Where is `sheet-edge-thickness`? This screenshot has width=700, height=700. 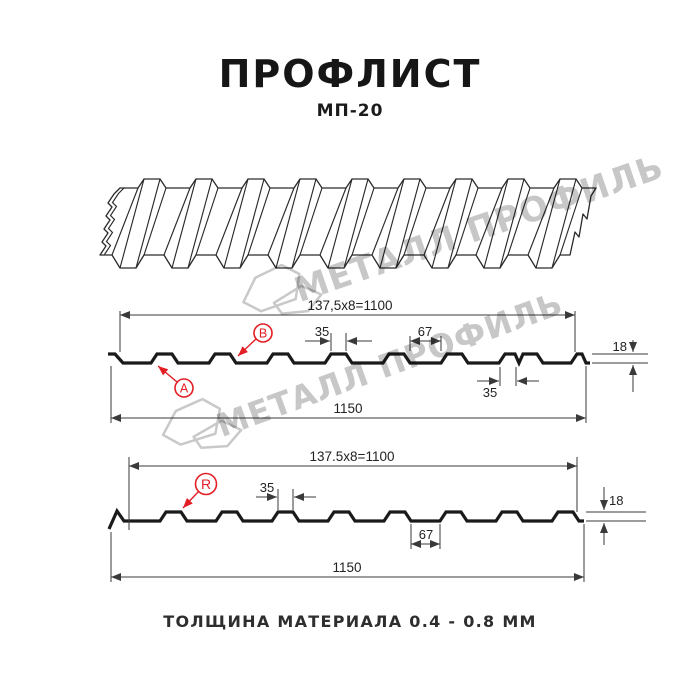 sheet-edge-thickness is located at coordinates (114, 221).